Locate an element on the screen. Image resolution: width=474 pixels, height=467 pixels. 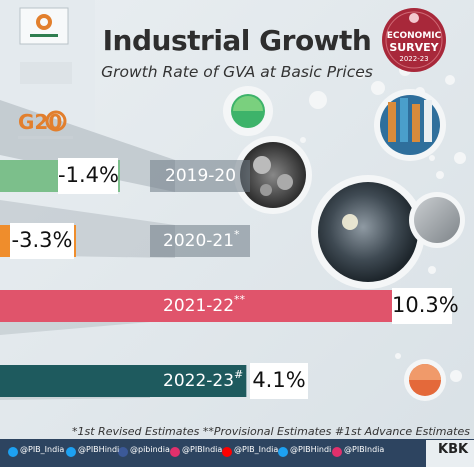
category-text: 2020-21 is located at coordinates (199, 241).